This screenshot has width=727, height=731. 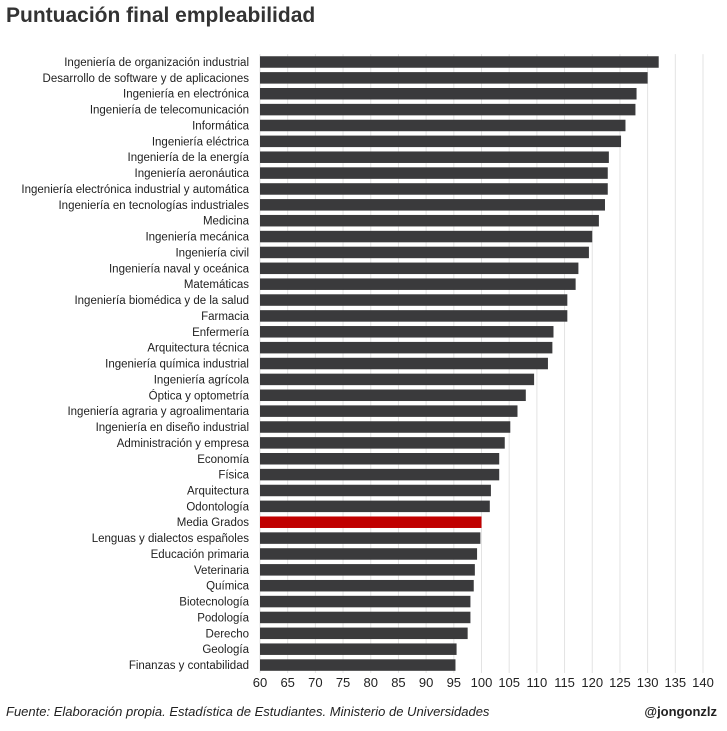 I want to click on category-label: Ingeniería en electrónica, so click(x=186, y=95).